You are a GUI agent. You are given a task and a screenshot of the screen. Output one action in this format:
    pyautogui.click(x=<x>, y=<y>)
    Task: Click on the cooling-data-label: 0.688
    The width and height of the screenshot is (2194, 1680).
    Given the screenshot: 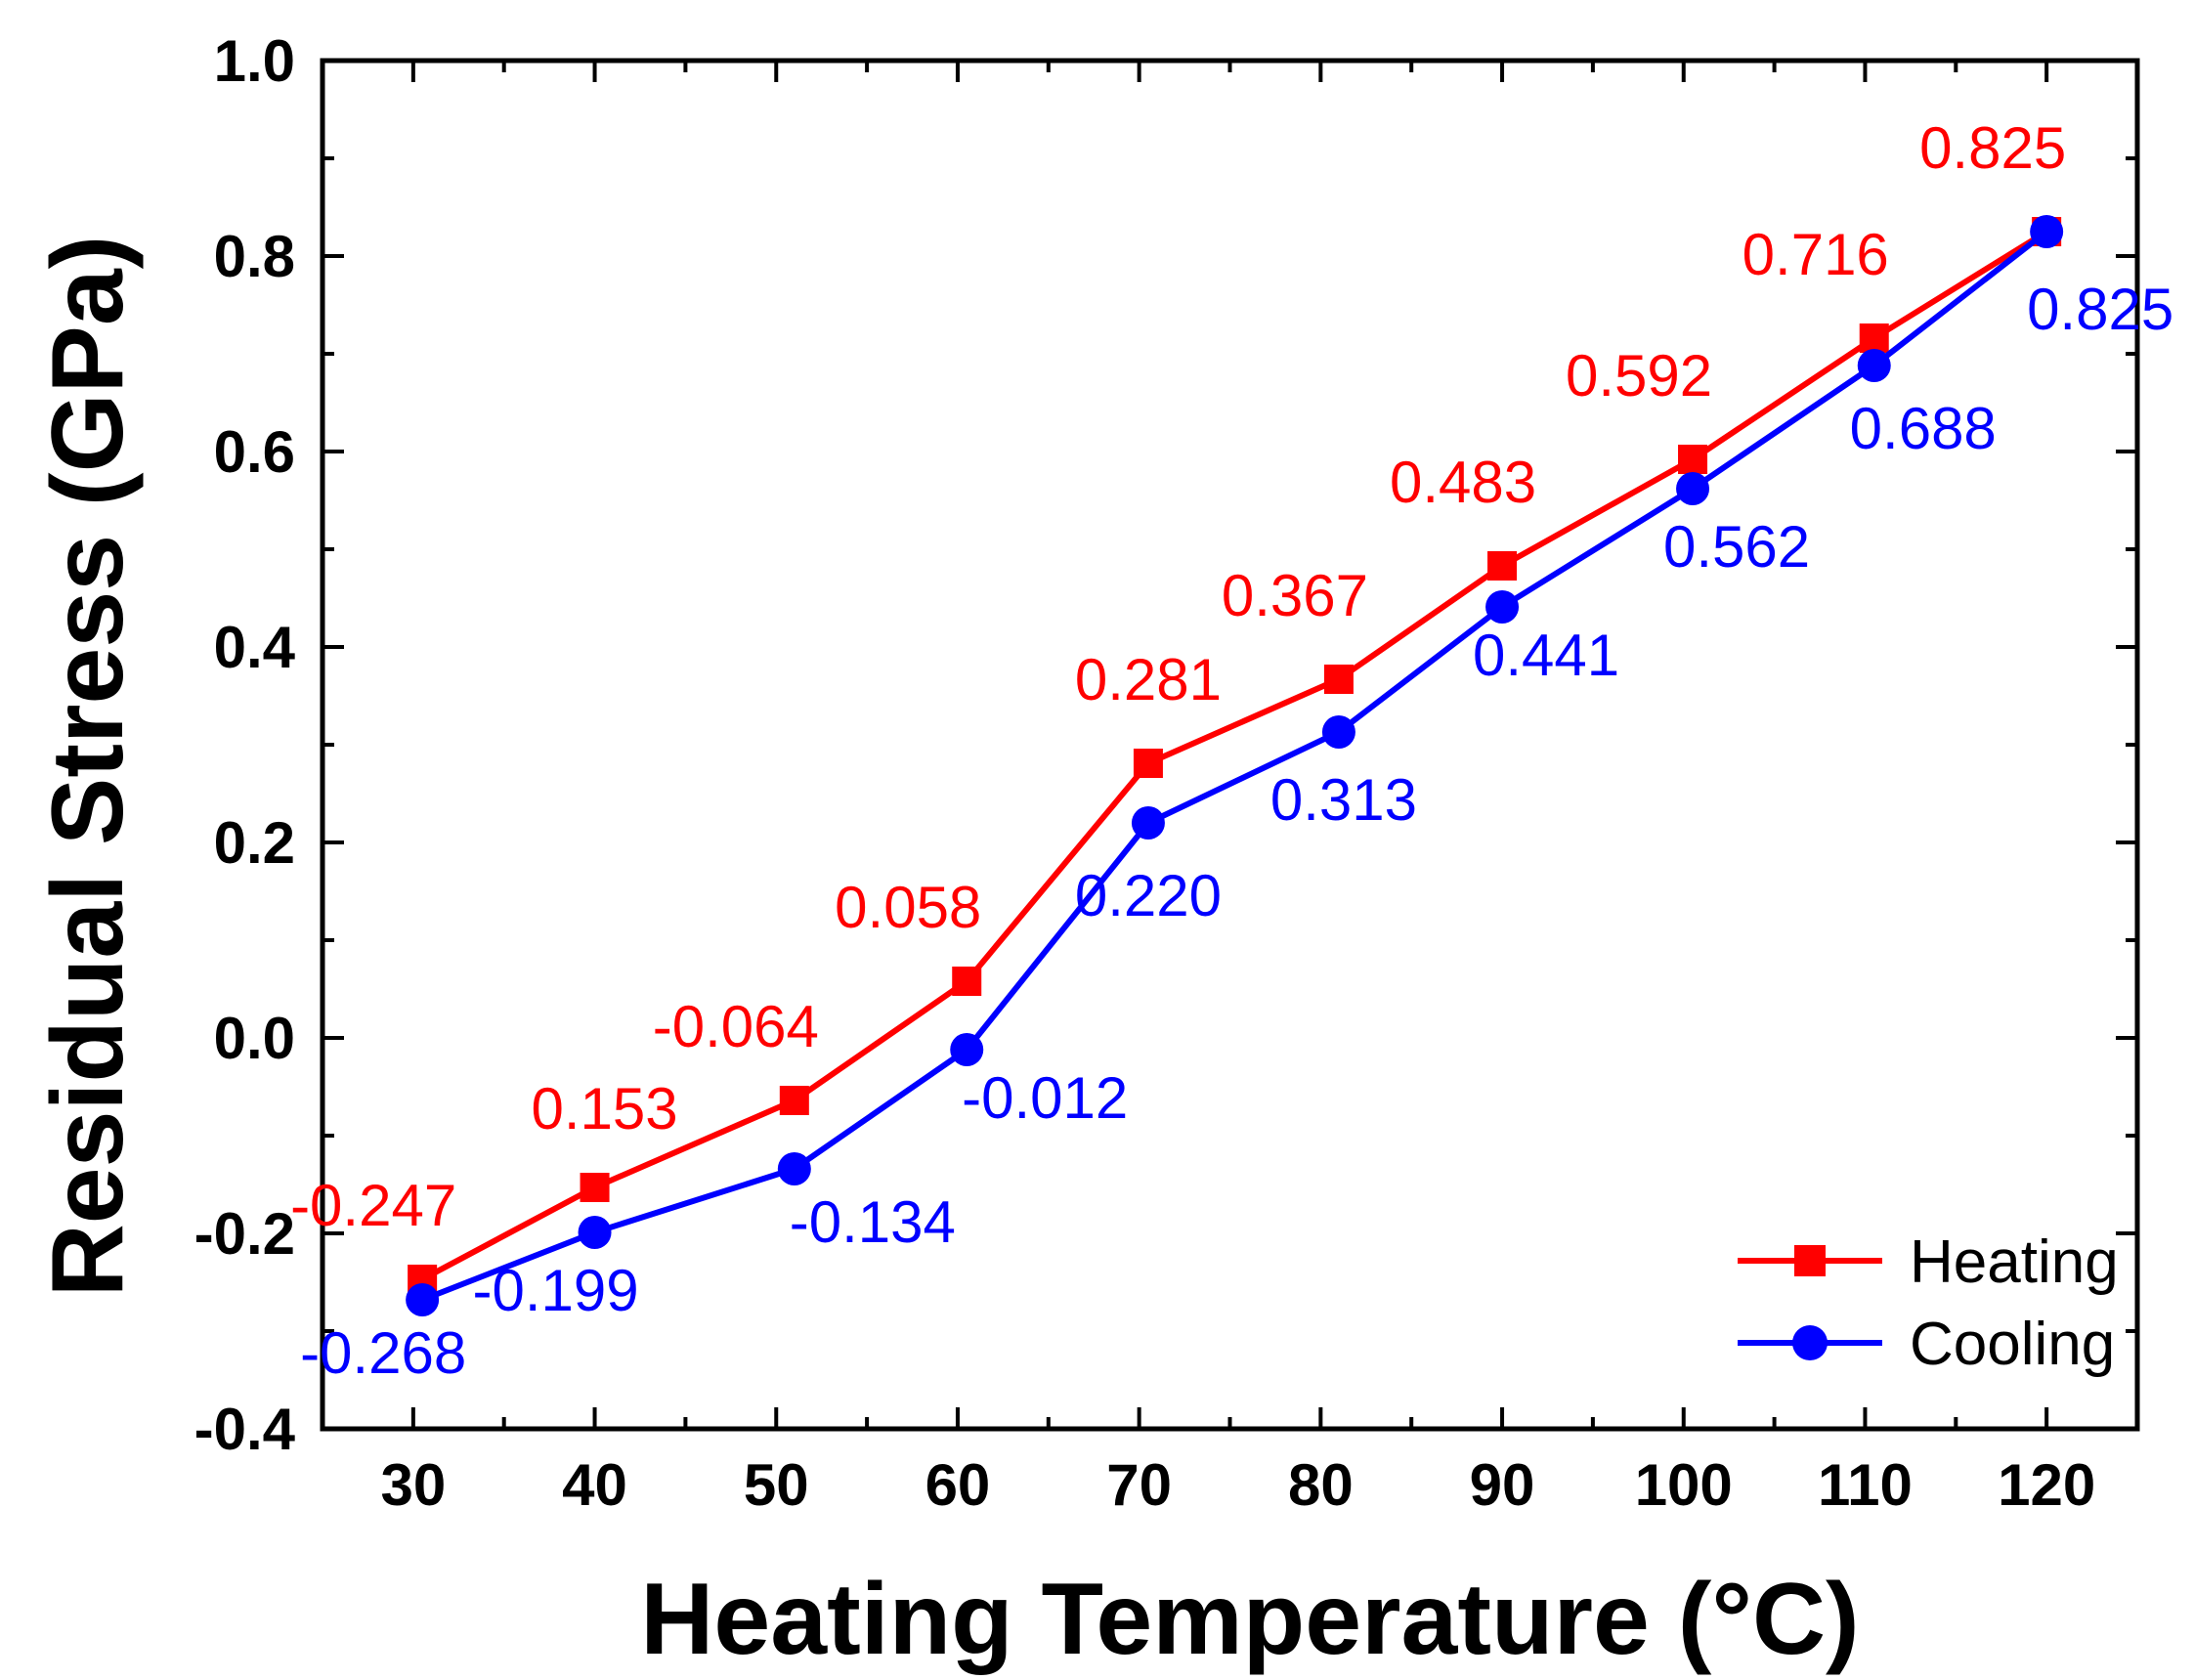 What is the action you would take?
    pyautogui.click(x=1924, y=428)
    